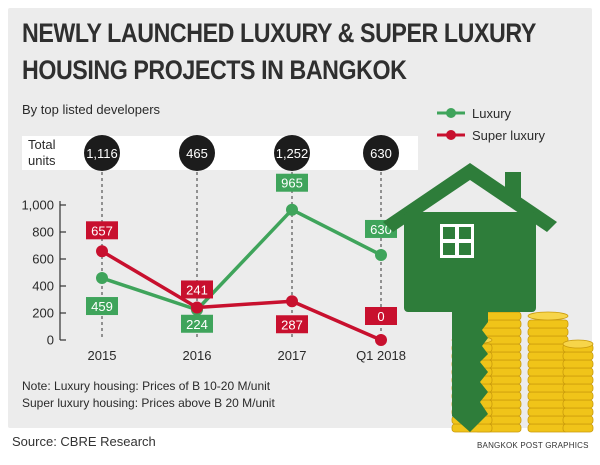 This screenshot has width=600, height=465. I want to click on house-chimney, so click(513, 187).